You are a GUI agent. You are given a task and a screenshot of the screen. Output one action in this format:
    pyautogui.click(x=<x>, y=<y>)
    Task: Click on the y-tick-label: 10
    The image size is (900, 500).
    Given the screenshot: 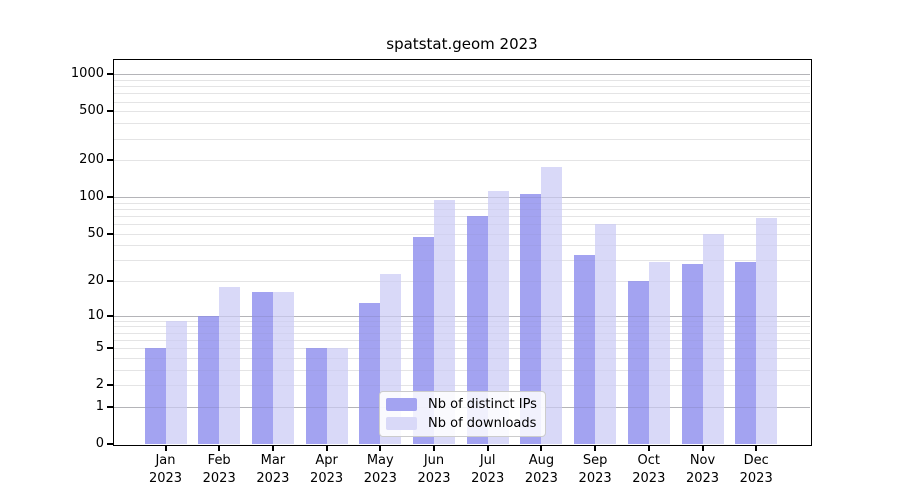 What is the action you would take?
    pyautogui.click(x=95, y=315)
    